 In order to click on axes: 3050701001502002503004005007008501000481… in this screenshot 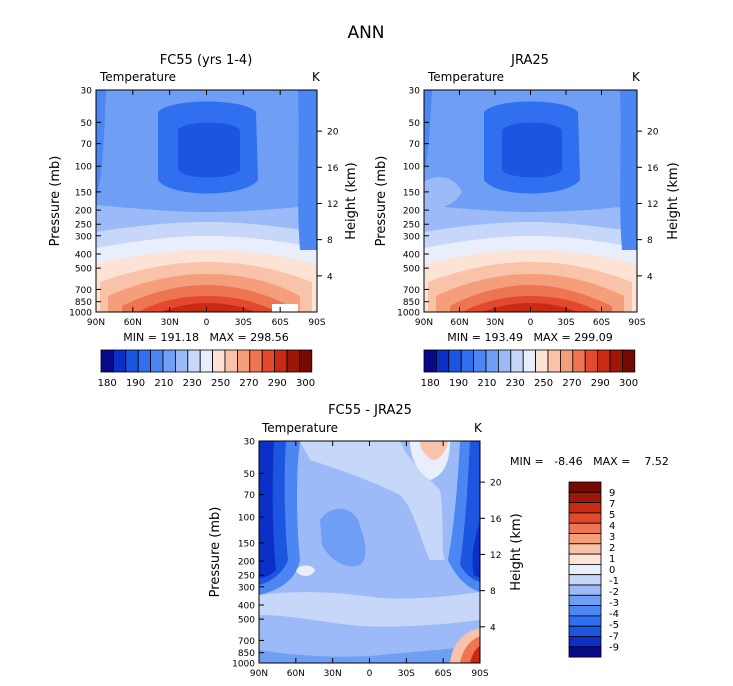, I will do `click(528, 208)`.